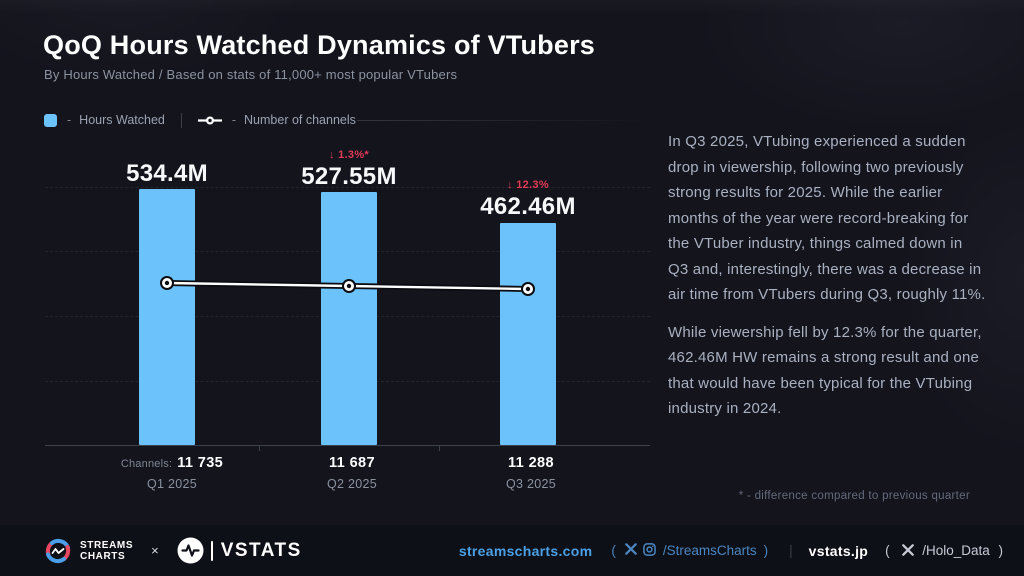  Describe the element at coordinates (503, 120) in the screenshot. I see `legend-rule` at that location.